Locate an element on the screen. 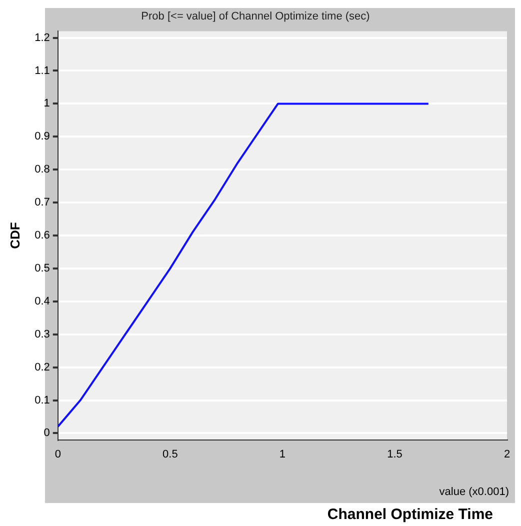  y-axis-title: CDF is located at coordinates (14, 235).